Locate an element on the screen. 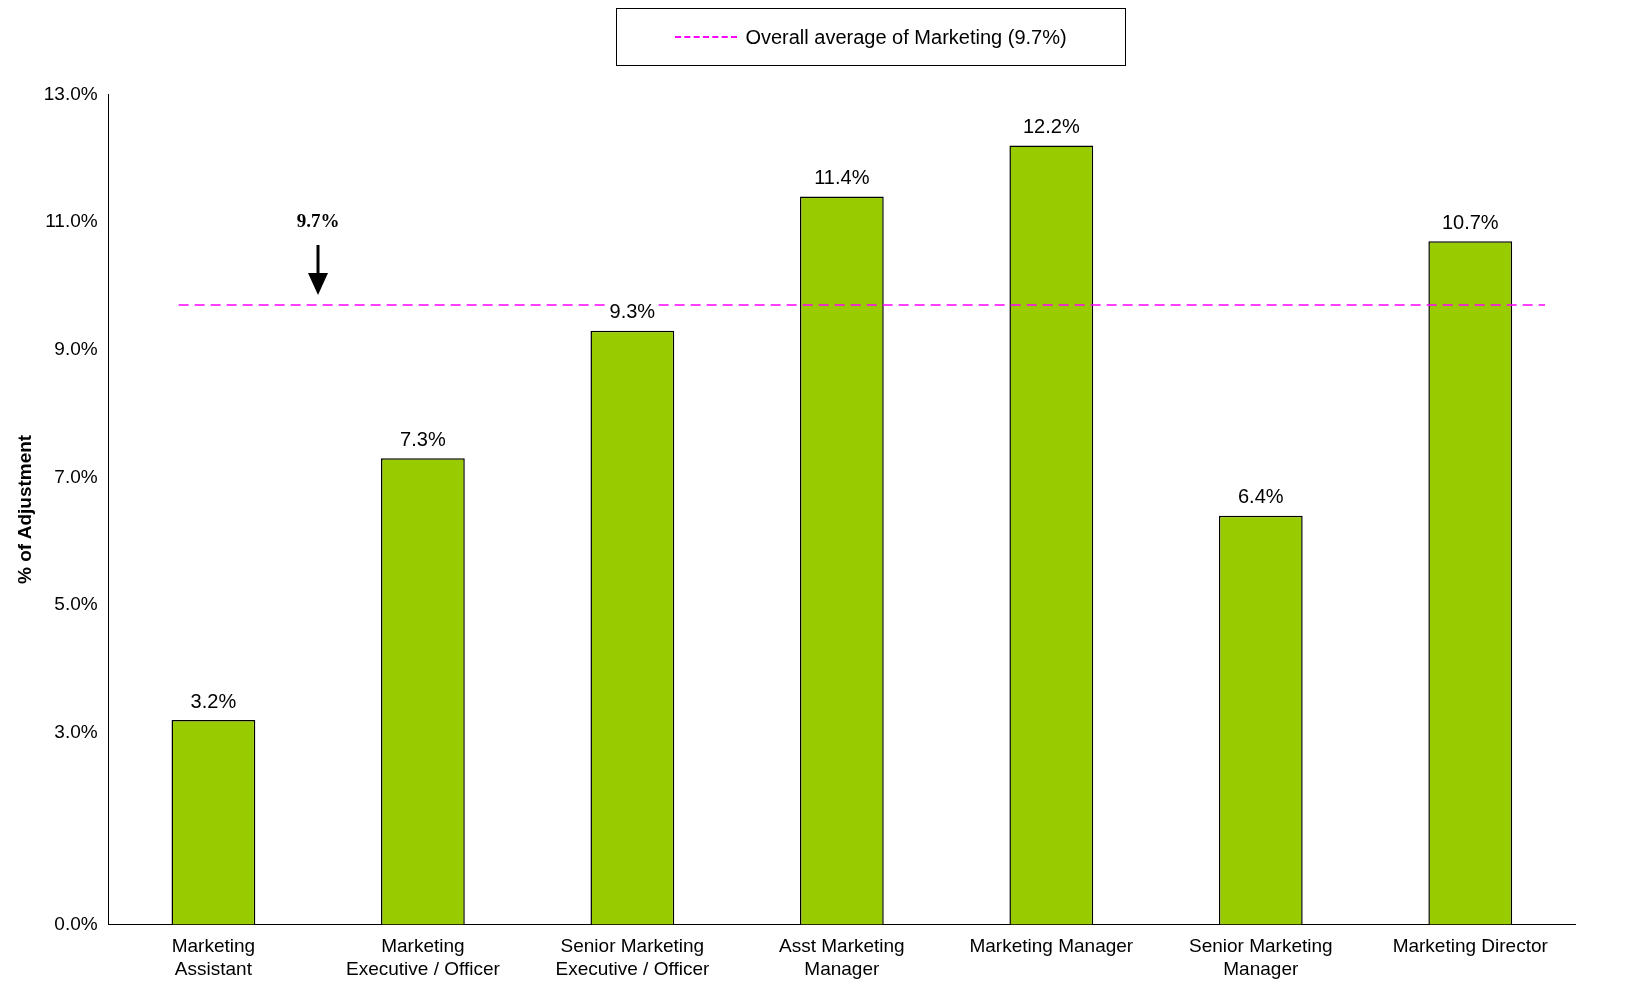 This screenshot has height=984, width=1625. y-axis-title: % of Adjustment is located at coordinates (24, 509).